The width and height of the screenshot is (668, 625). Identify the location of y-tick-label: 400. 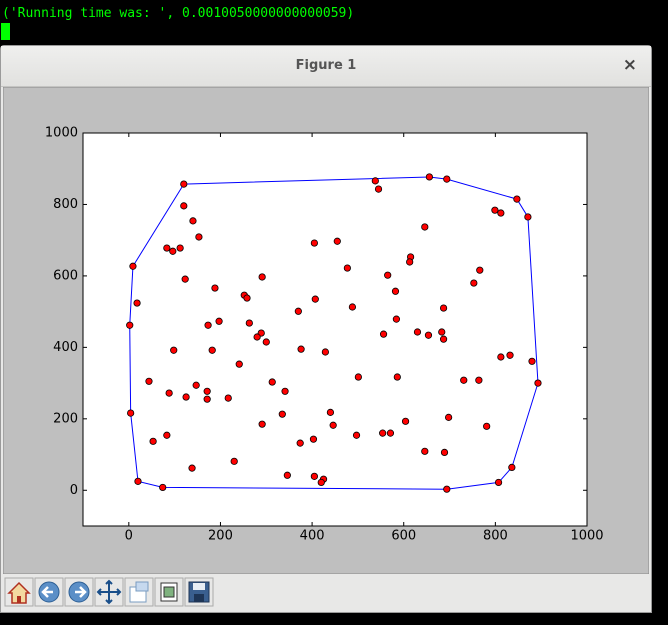
(65, 347).